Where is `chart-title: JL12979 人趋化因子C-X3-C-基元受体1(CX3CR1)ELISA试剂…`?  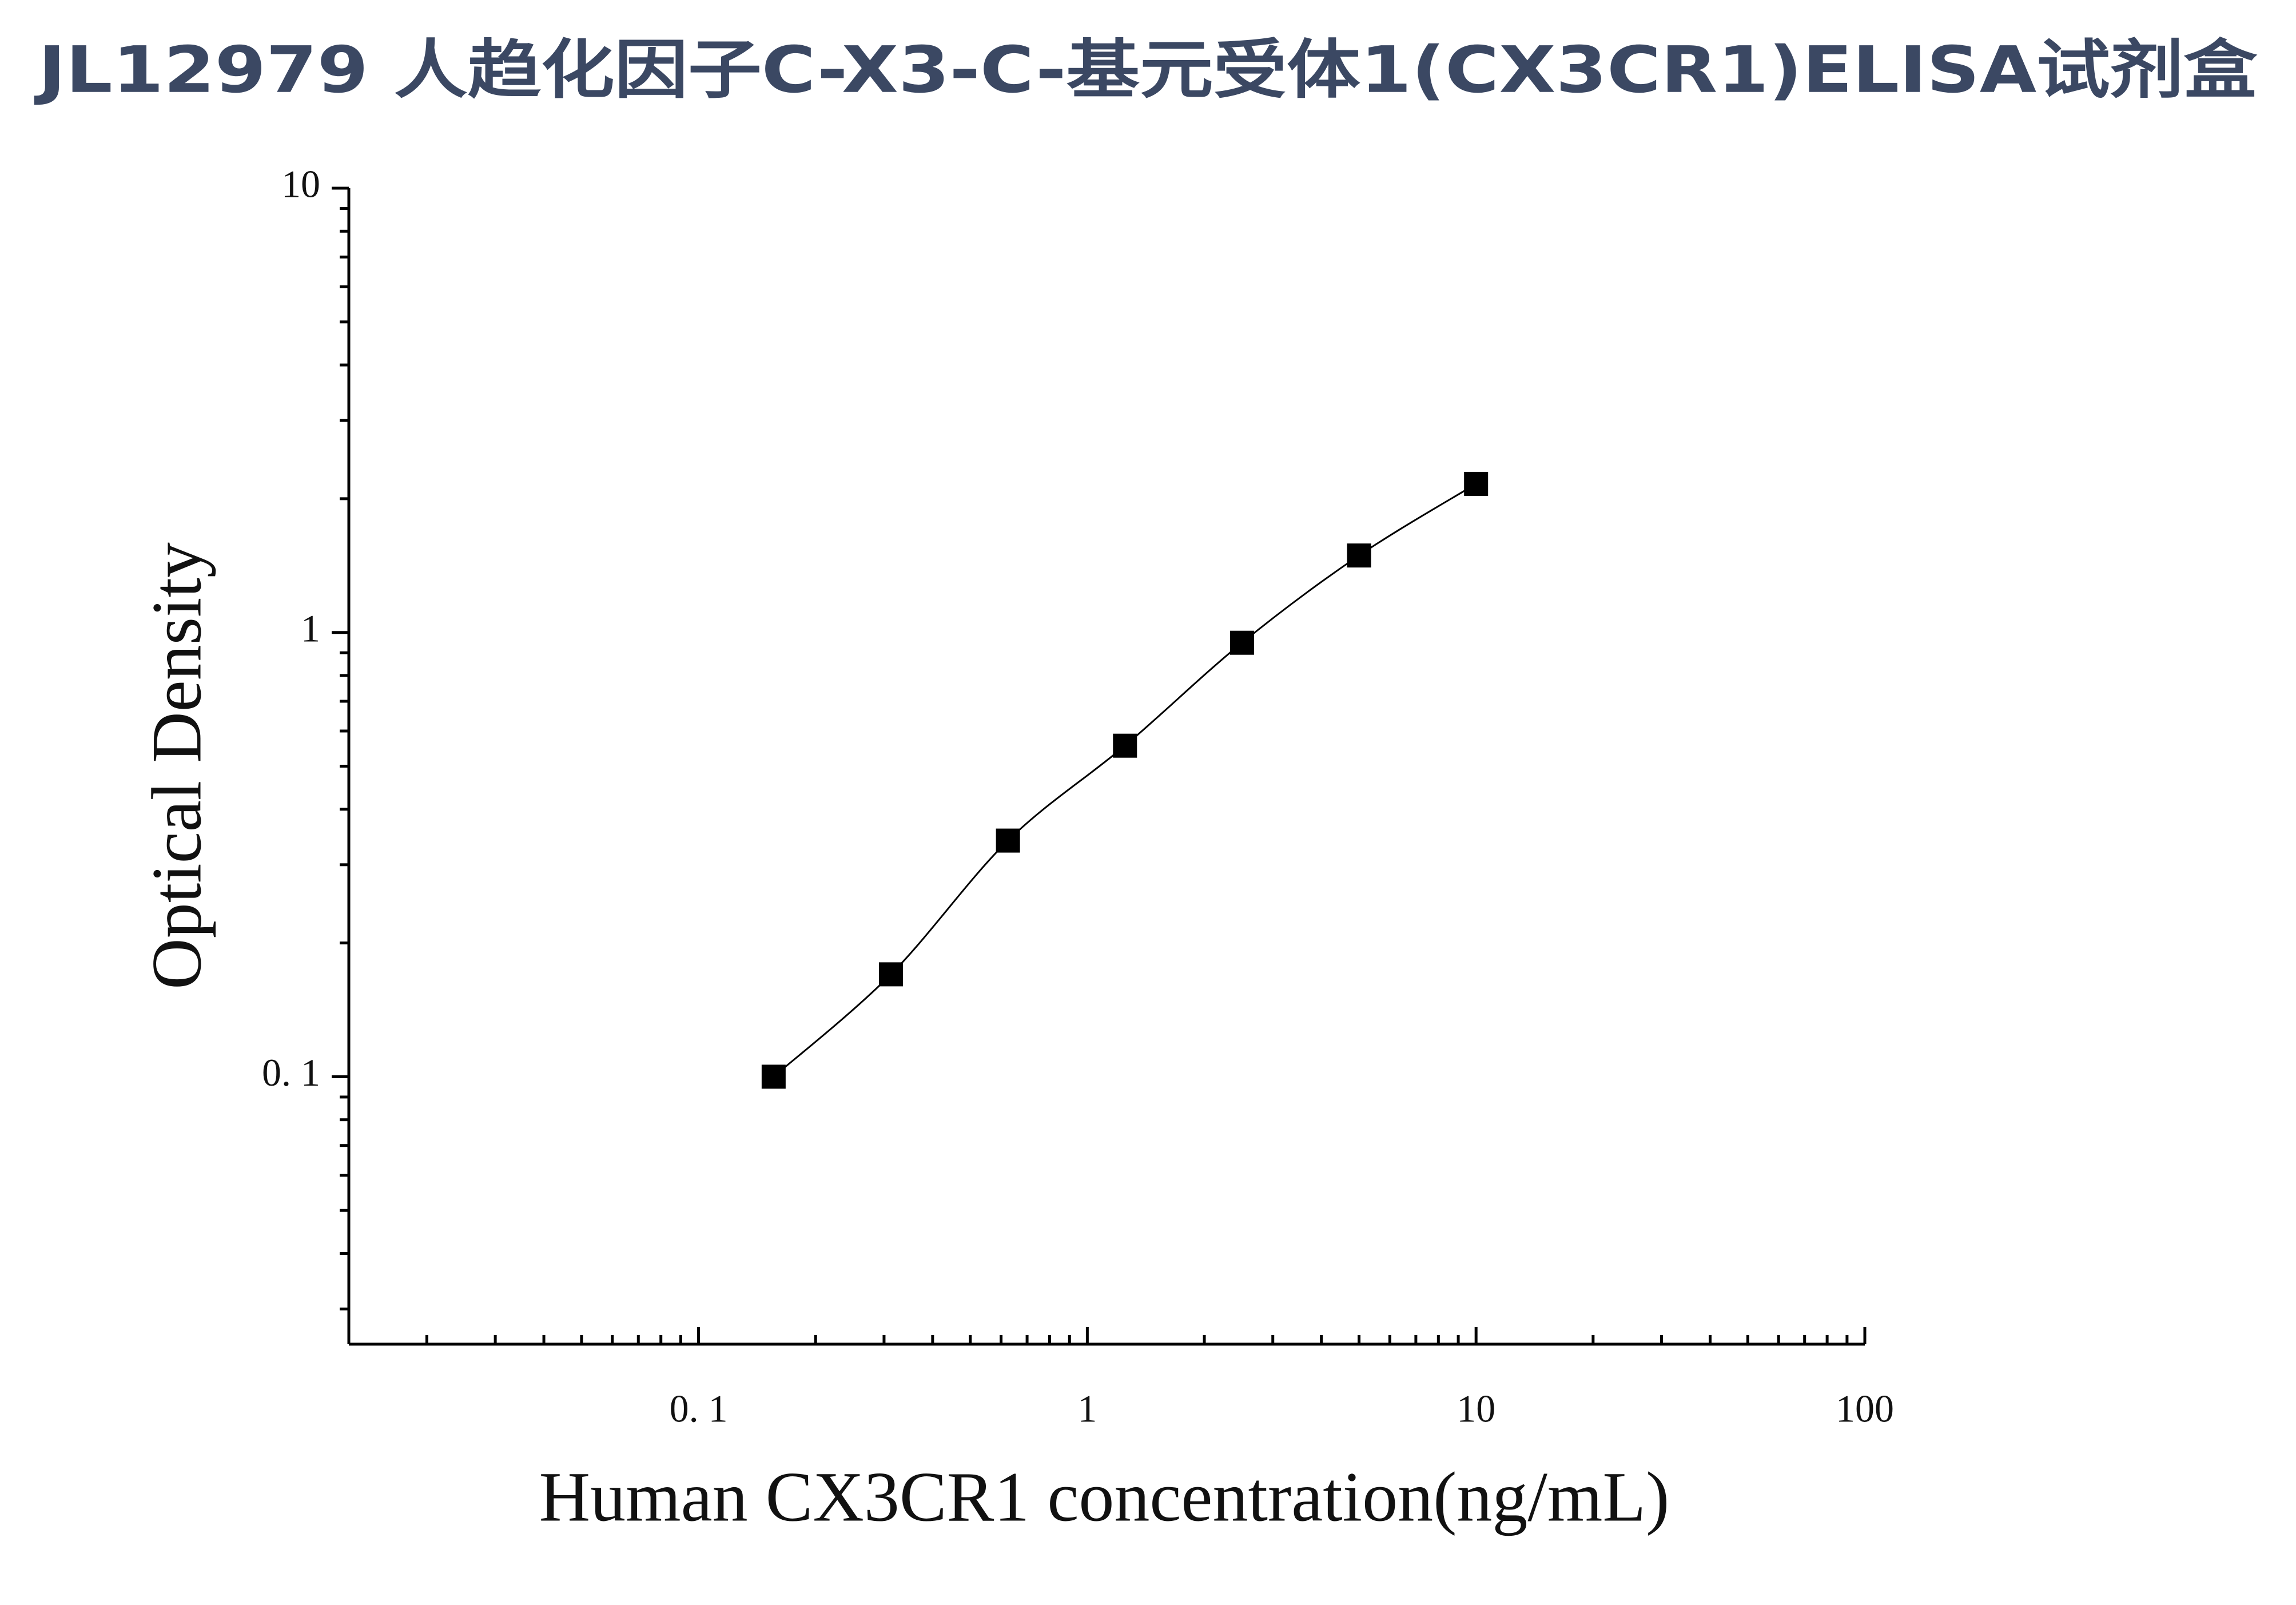 chart-title: JL12979 人趋化因子C-X3-C-基元受体1(CX3CR1)ELISA试剂… is located at coordinates (1146, 70).